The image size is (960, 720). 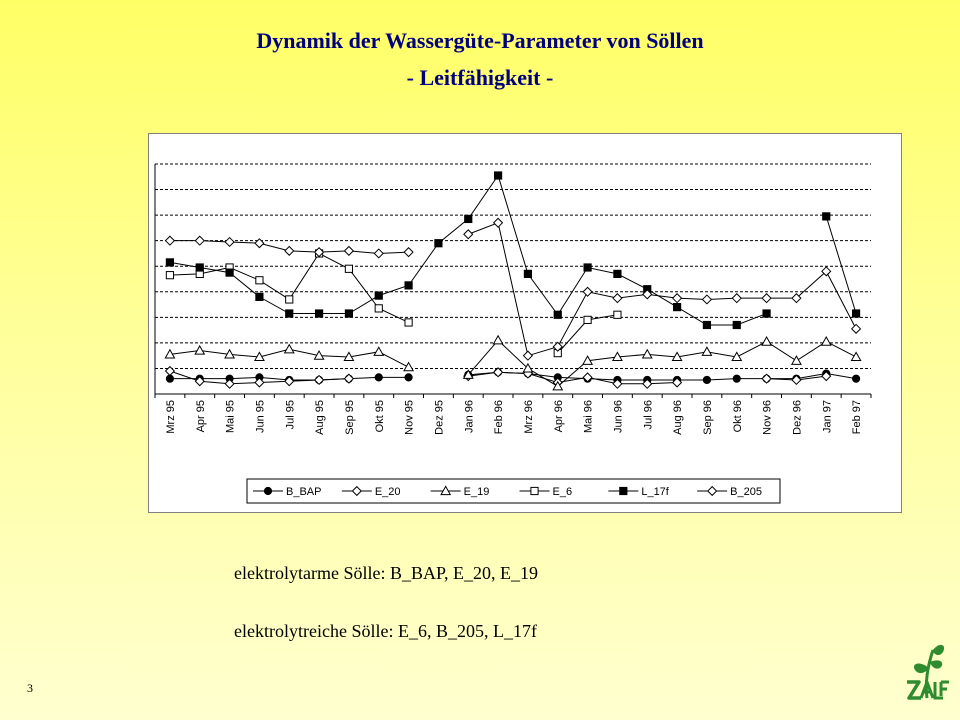 What do you see at coordinates (386, 573) in the screenshot?
I see `note-low-electrolyte: elektrolytarme Sölle: B_BAP, E_20, E_19` at bounding box center [386, 573].